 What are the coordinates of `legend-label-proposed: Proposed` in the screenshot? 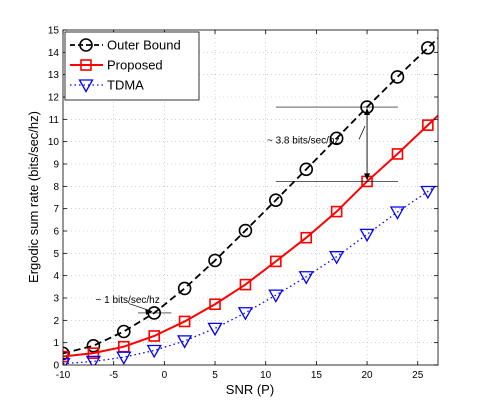 It's located at (135, 65).